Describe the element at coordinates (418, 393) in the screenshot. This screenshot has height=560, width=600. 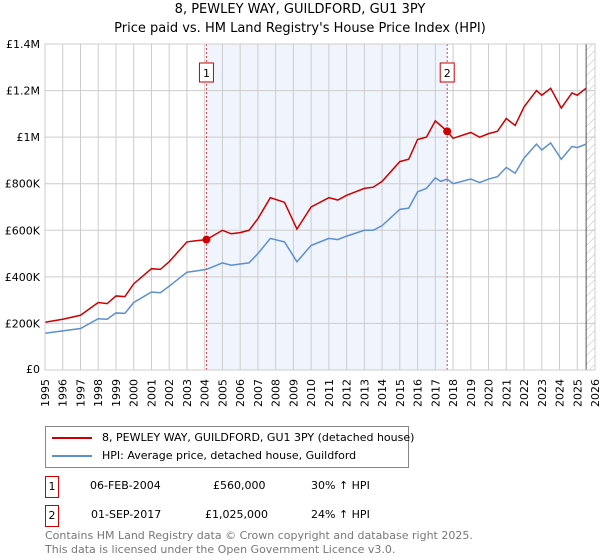
I see `x-tick-label: 2016` at that location.